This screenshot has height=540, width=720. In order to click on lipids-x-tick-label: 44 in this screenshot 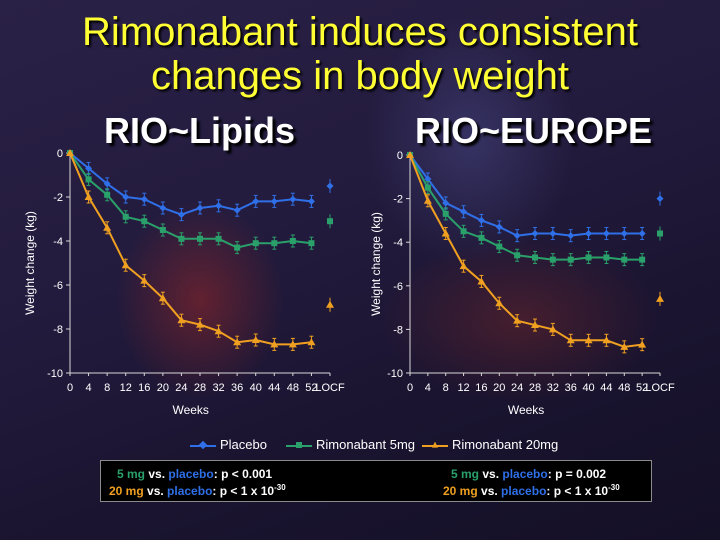, I will do `click(274, 388)`.